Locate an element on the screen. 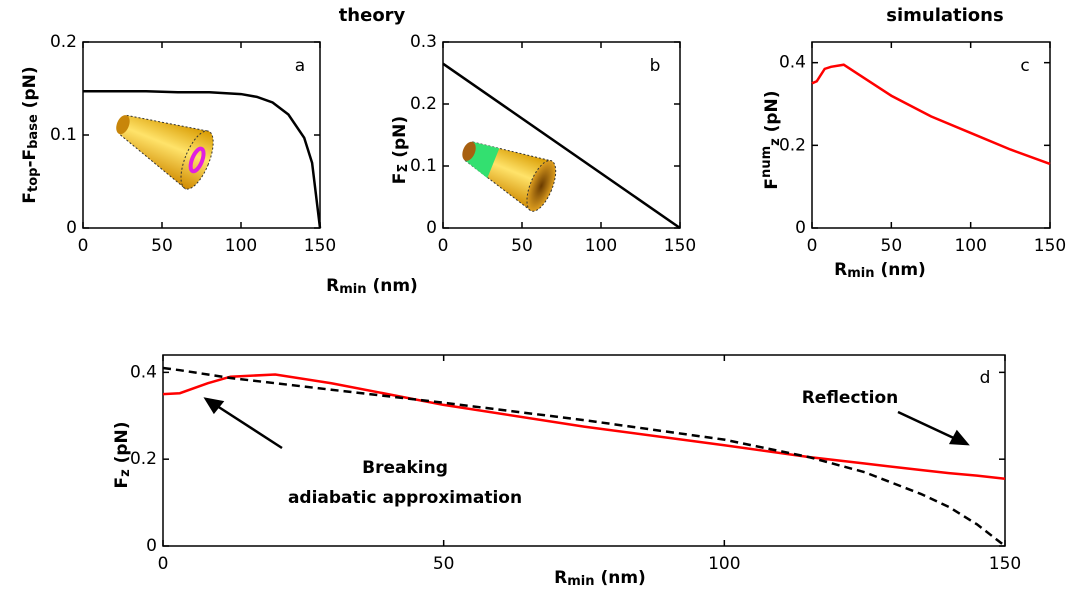 This screenshot has width=1085, height=600. heading: theory is located at coordinates (372, 15).